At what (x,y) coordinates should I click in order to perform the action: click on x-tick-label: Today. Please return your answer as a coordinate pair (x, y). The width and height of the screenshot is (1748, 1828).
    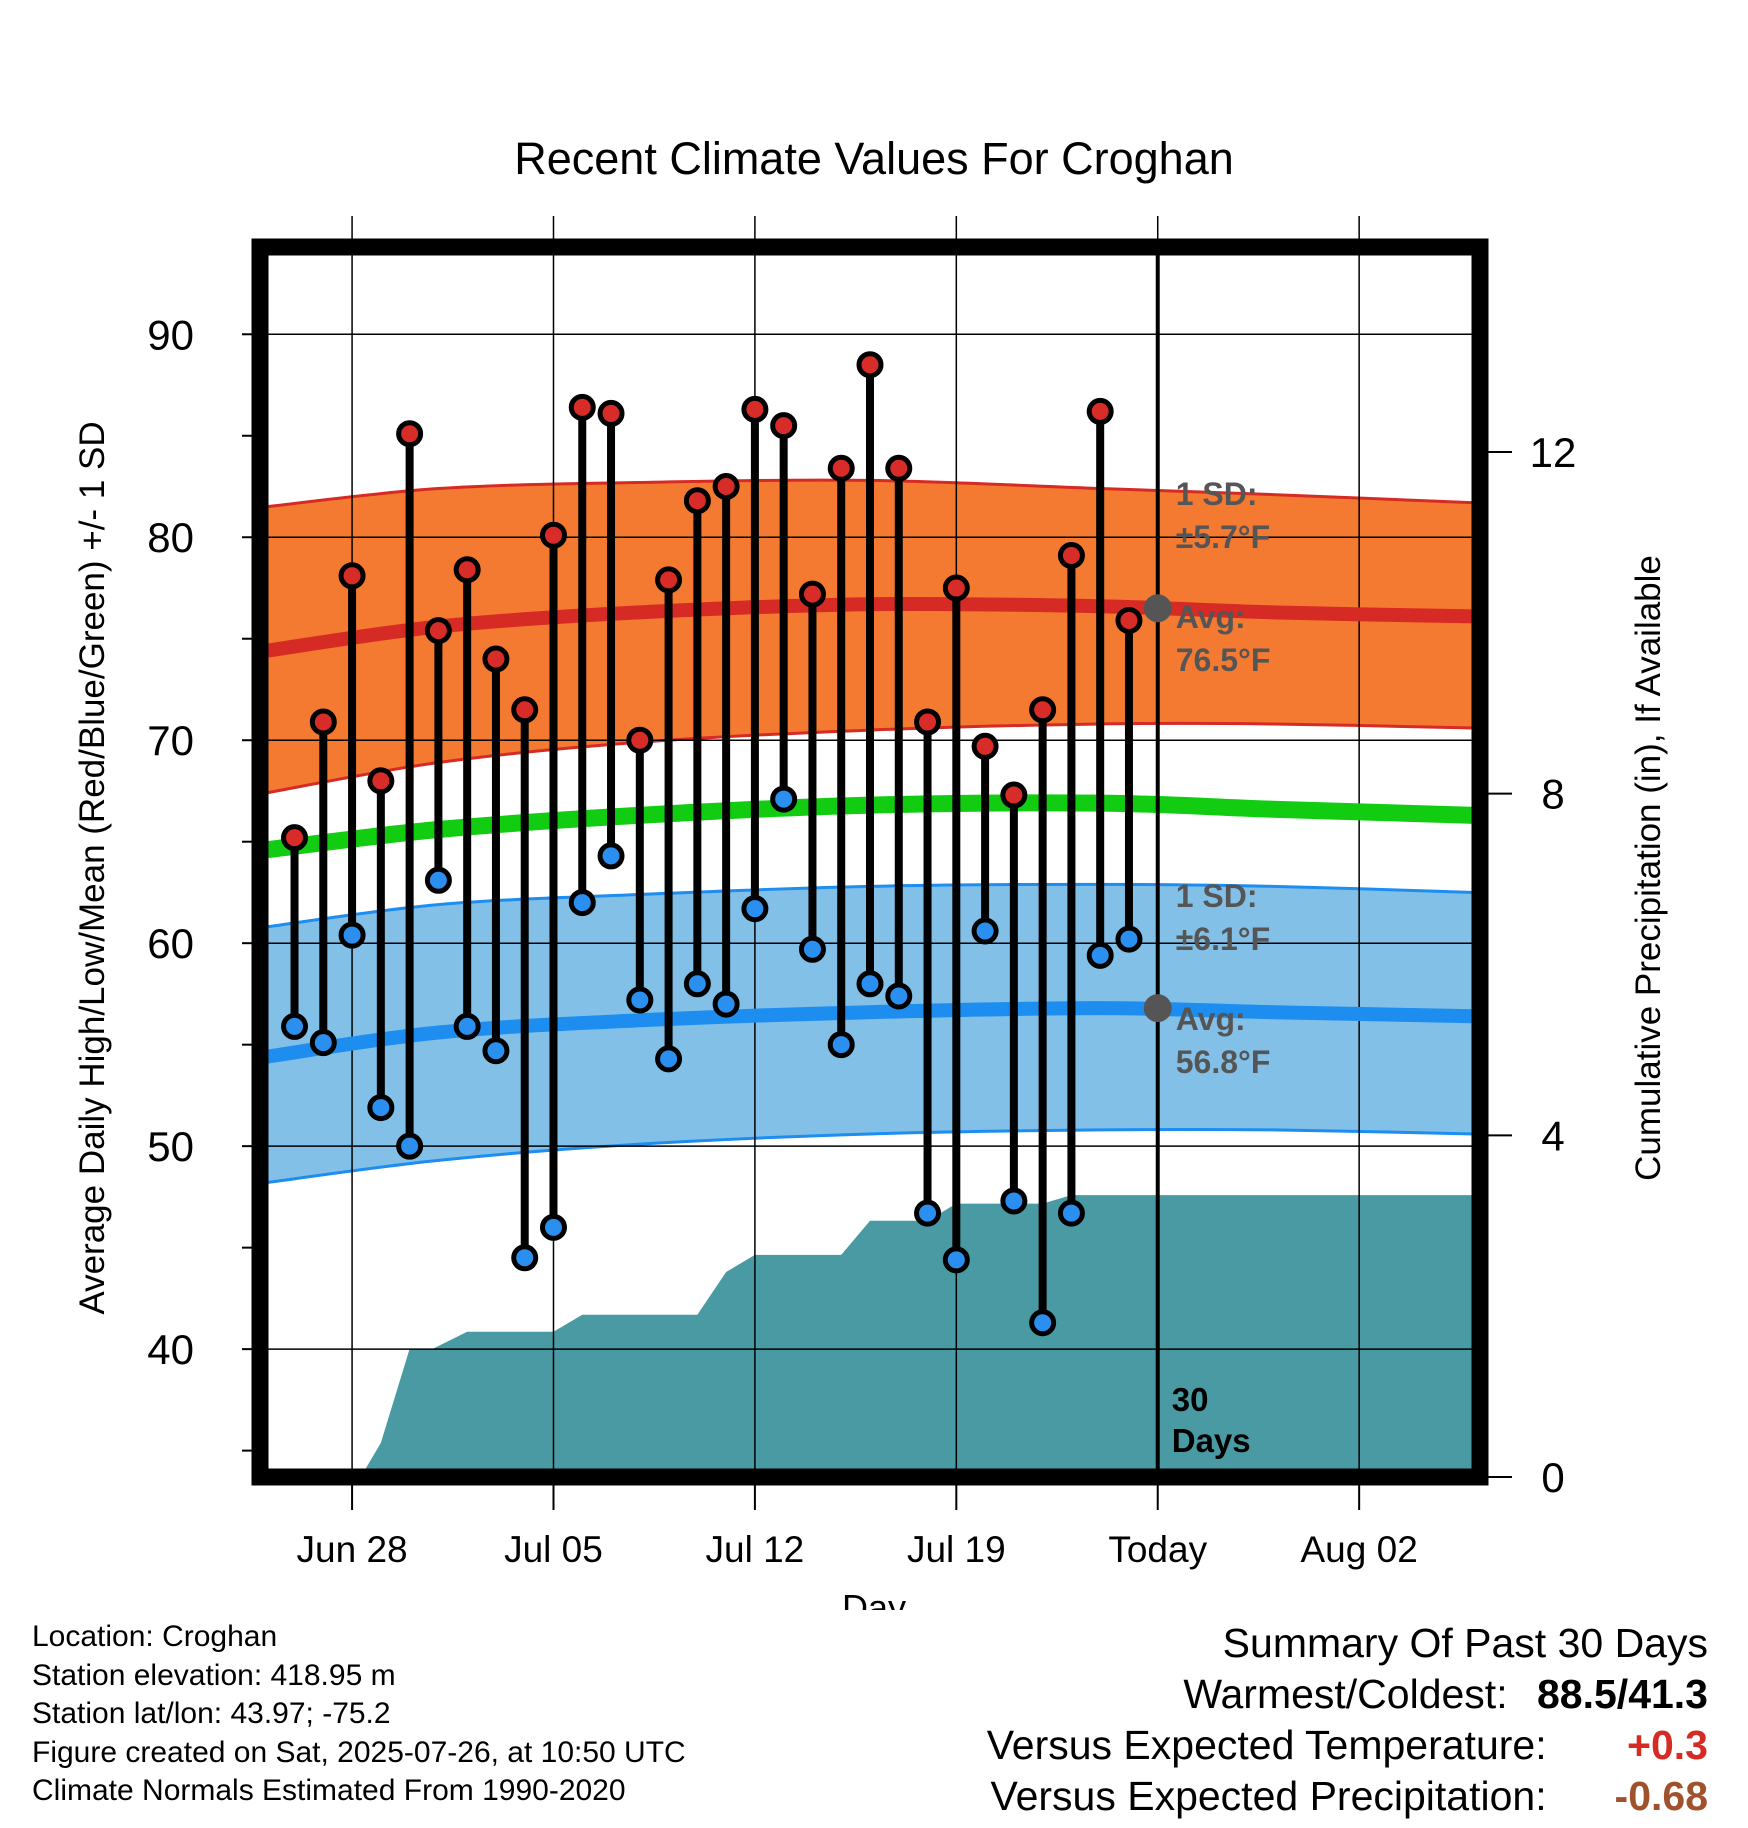
    Looking at the image, I should click on (1157, 1549).